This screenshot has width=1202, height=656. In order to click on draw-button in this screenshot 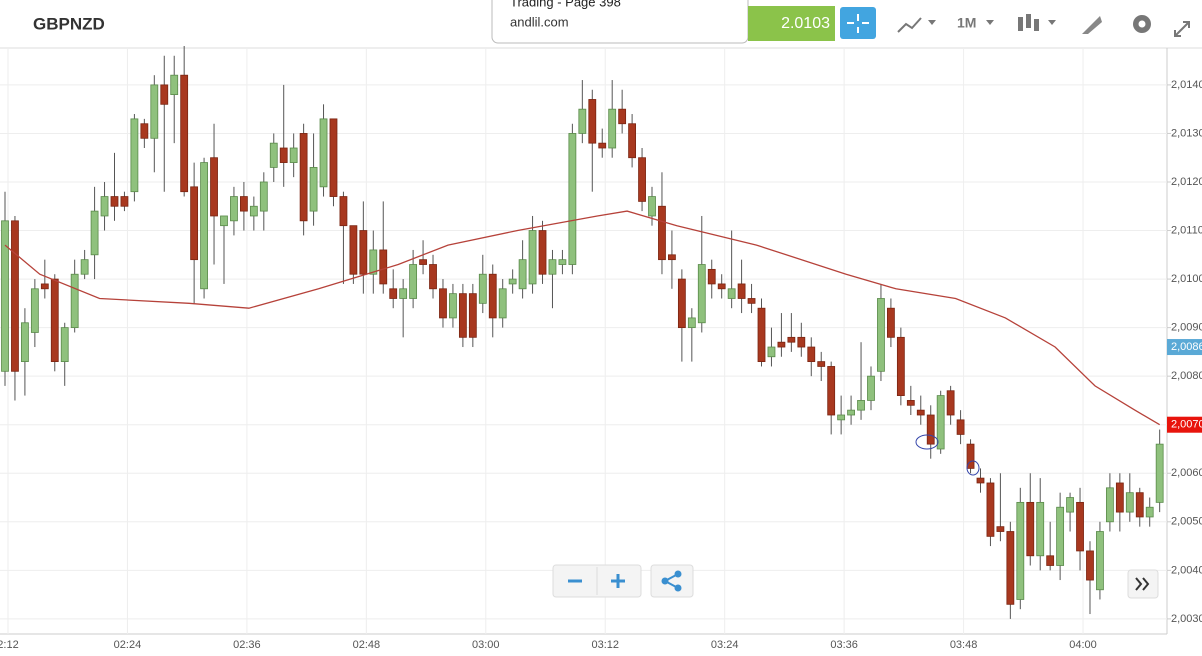, I will do `click(1092, 25)`.